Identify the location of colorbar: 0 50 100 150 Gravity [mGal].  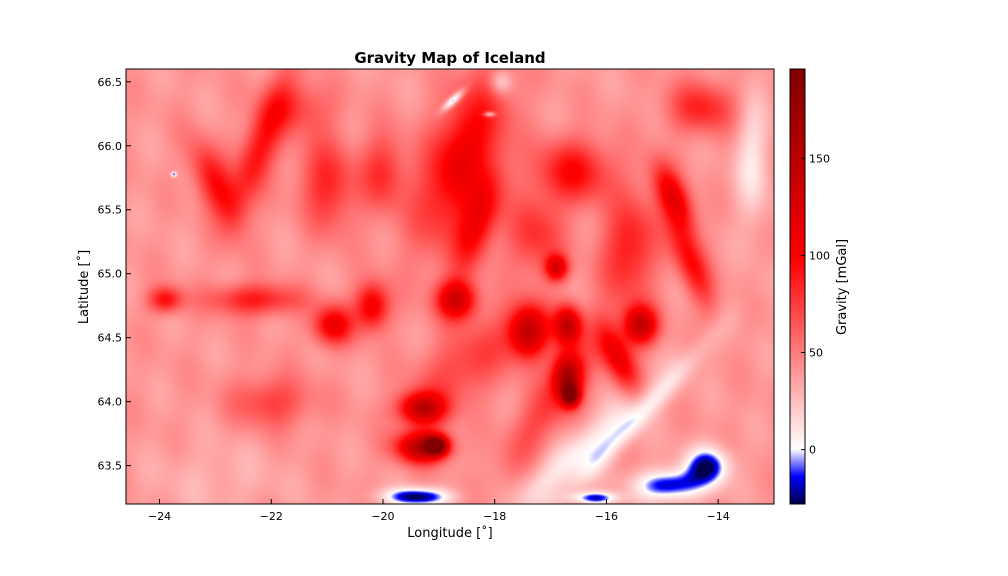
(819, 286).